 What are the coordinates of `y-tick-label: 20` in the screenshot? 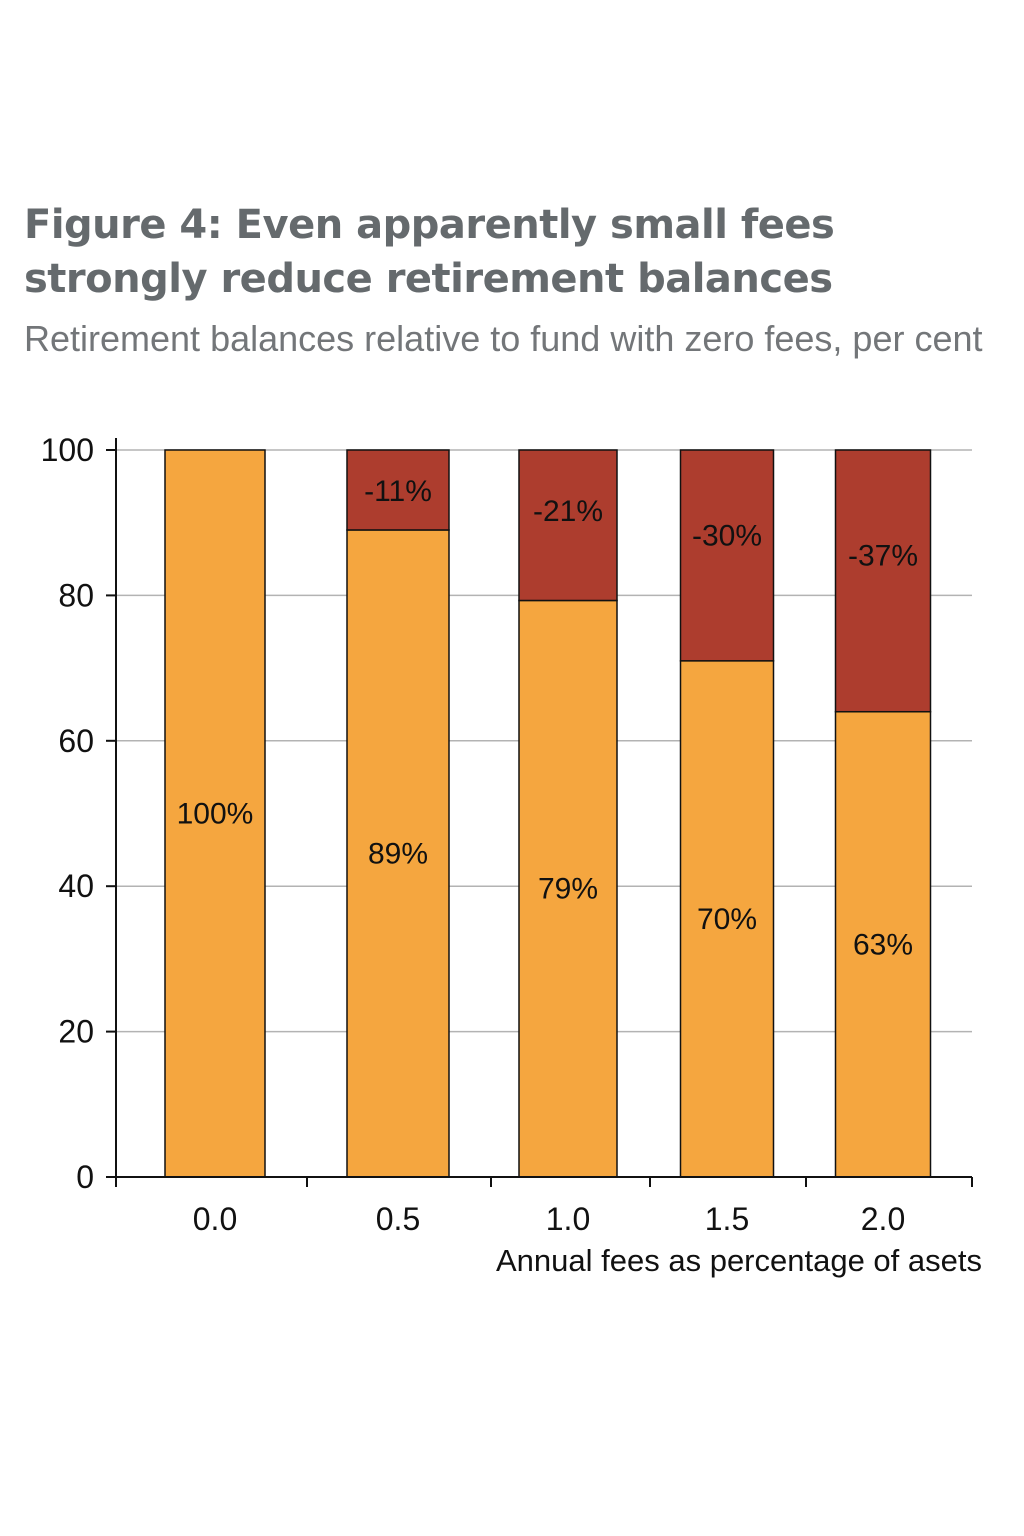 It's located at (76, 1032).